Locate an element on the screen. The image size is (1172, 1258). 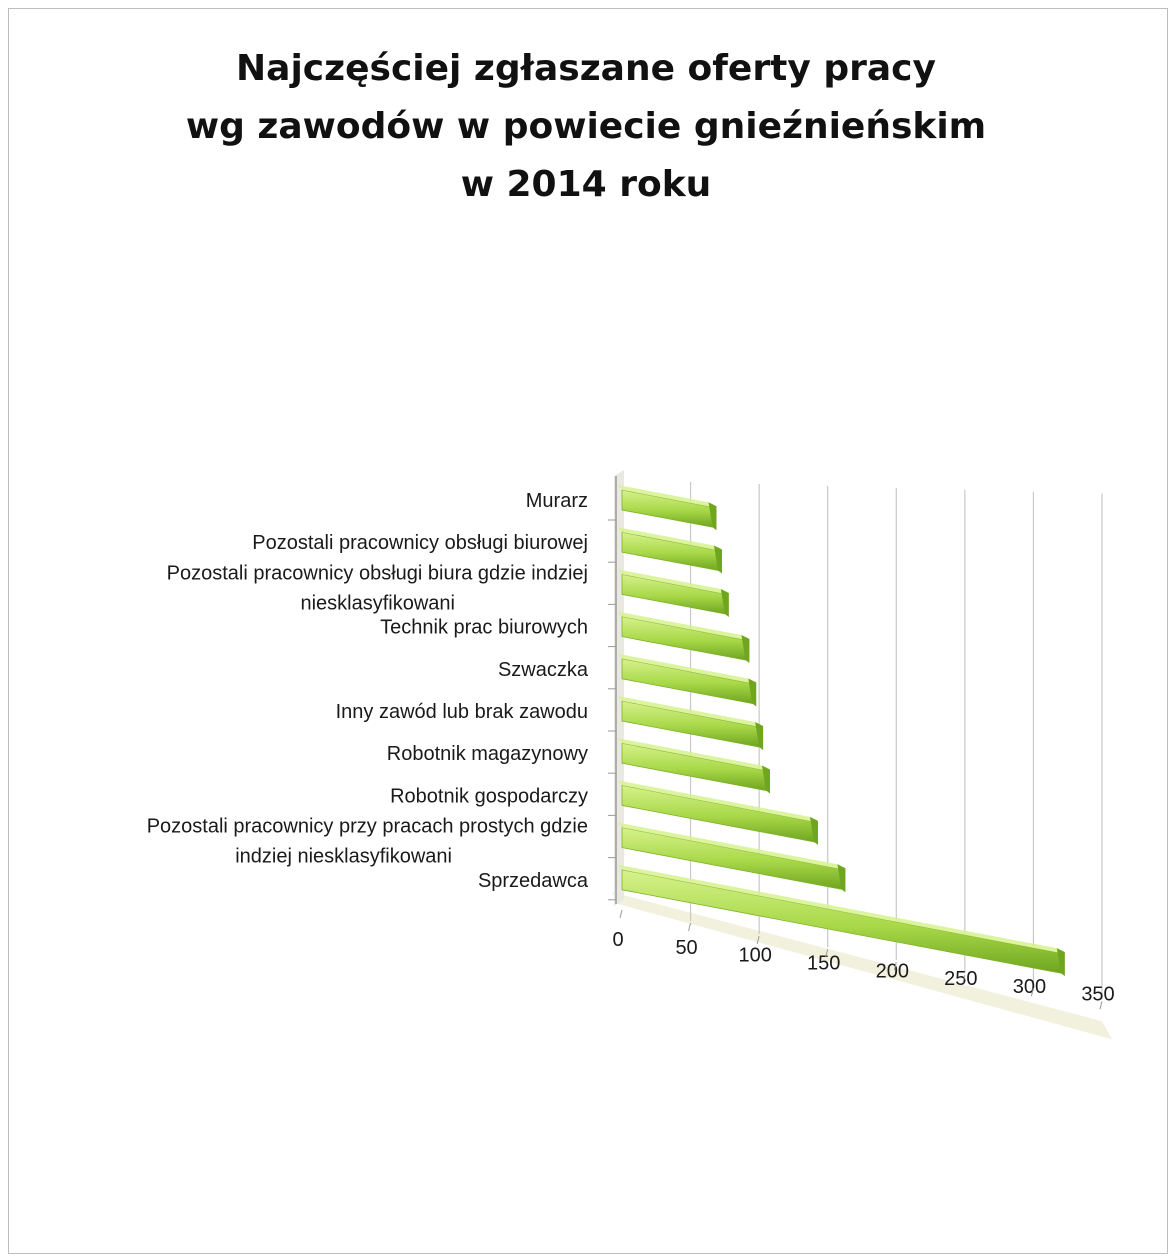
category-label: Technik prac biurowych is located at coordinates (484, 628).